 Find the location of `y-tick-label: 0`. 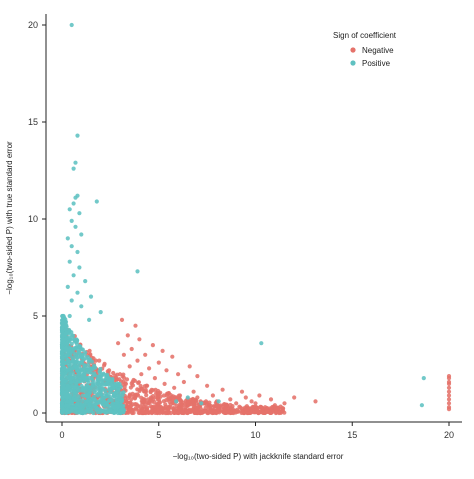

y-tick-label: 0 is located at coordinates (35, 413).